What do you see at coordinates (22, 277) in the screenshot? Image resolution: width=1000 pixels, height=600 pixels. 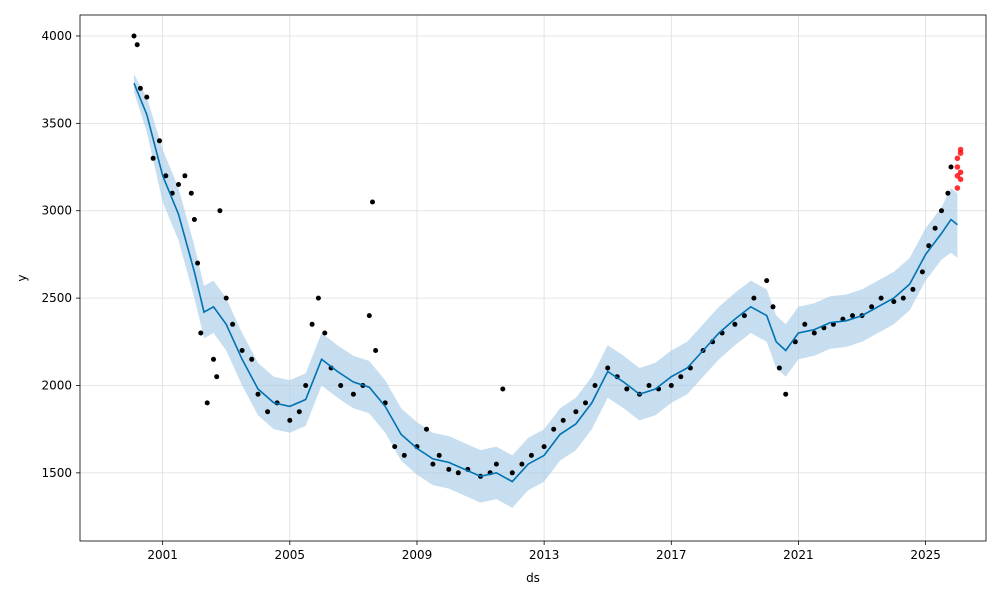 I see `y-axis-label: y` at bounding box center [22, 277].